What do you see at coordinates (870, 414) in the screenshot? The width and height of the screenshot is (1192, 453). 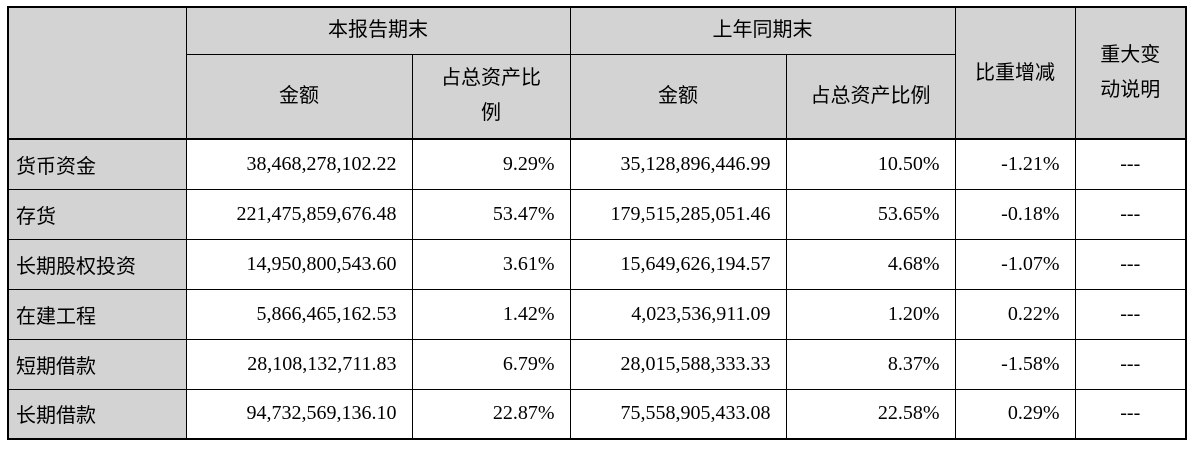 I see `ratio-prior-cell: 22.58%` at bounding box center [870, 414].